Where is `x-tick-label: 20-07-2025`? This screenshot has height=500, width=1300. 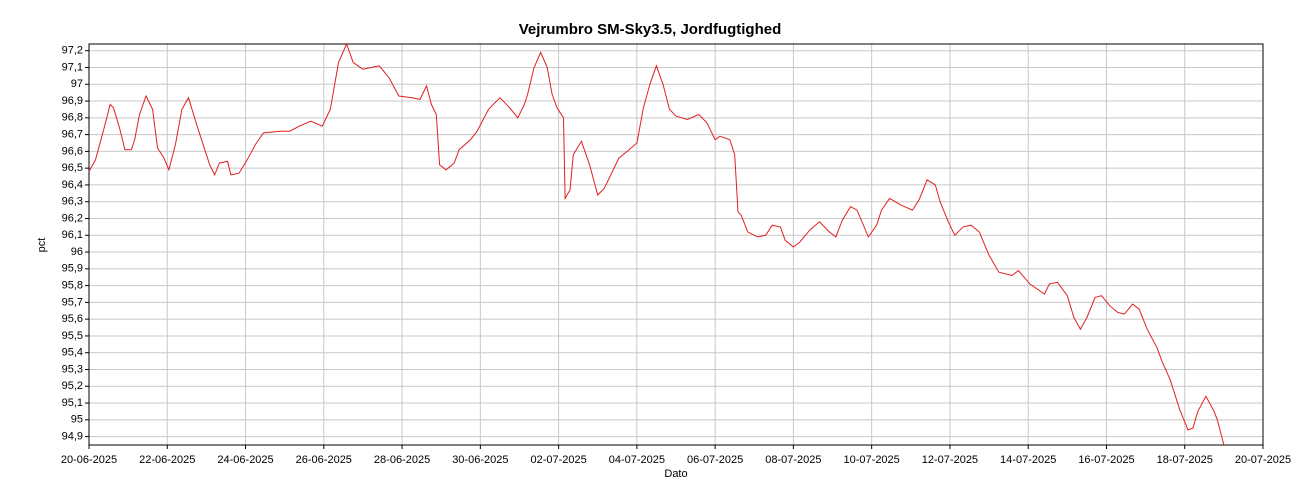 x-tick-label: 20-07-2025 is located at coordinates (1263, 460).